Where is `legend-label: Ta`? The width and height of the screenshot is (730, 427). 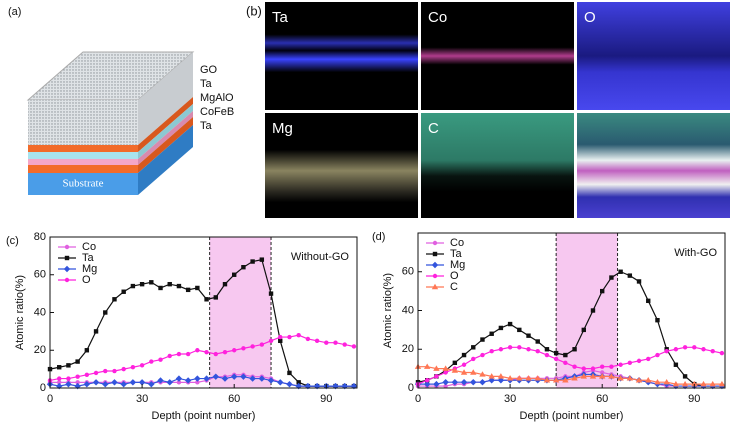 legend-label: Ta is located at coordinates (456, 254).